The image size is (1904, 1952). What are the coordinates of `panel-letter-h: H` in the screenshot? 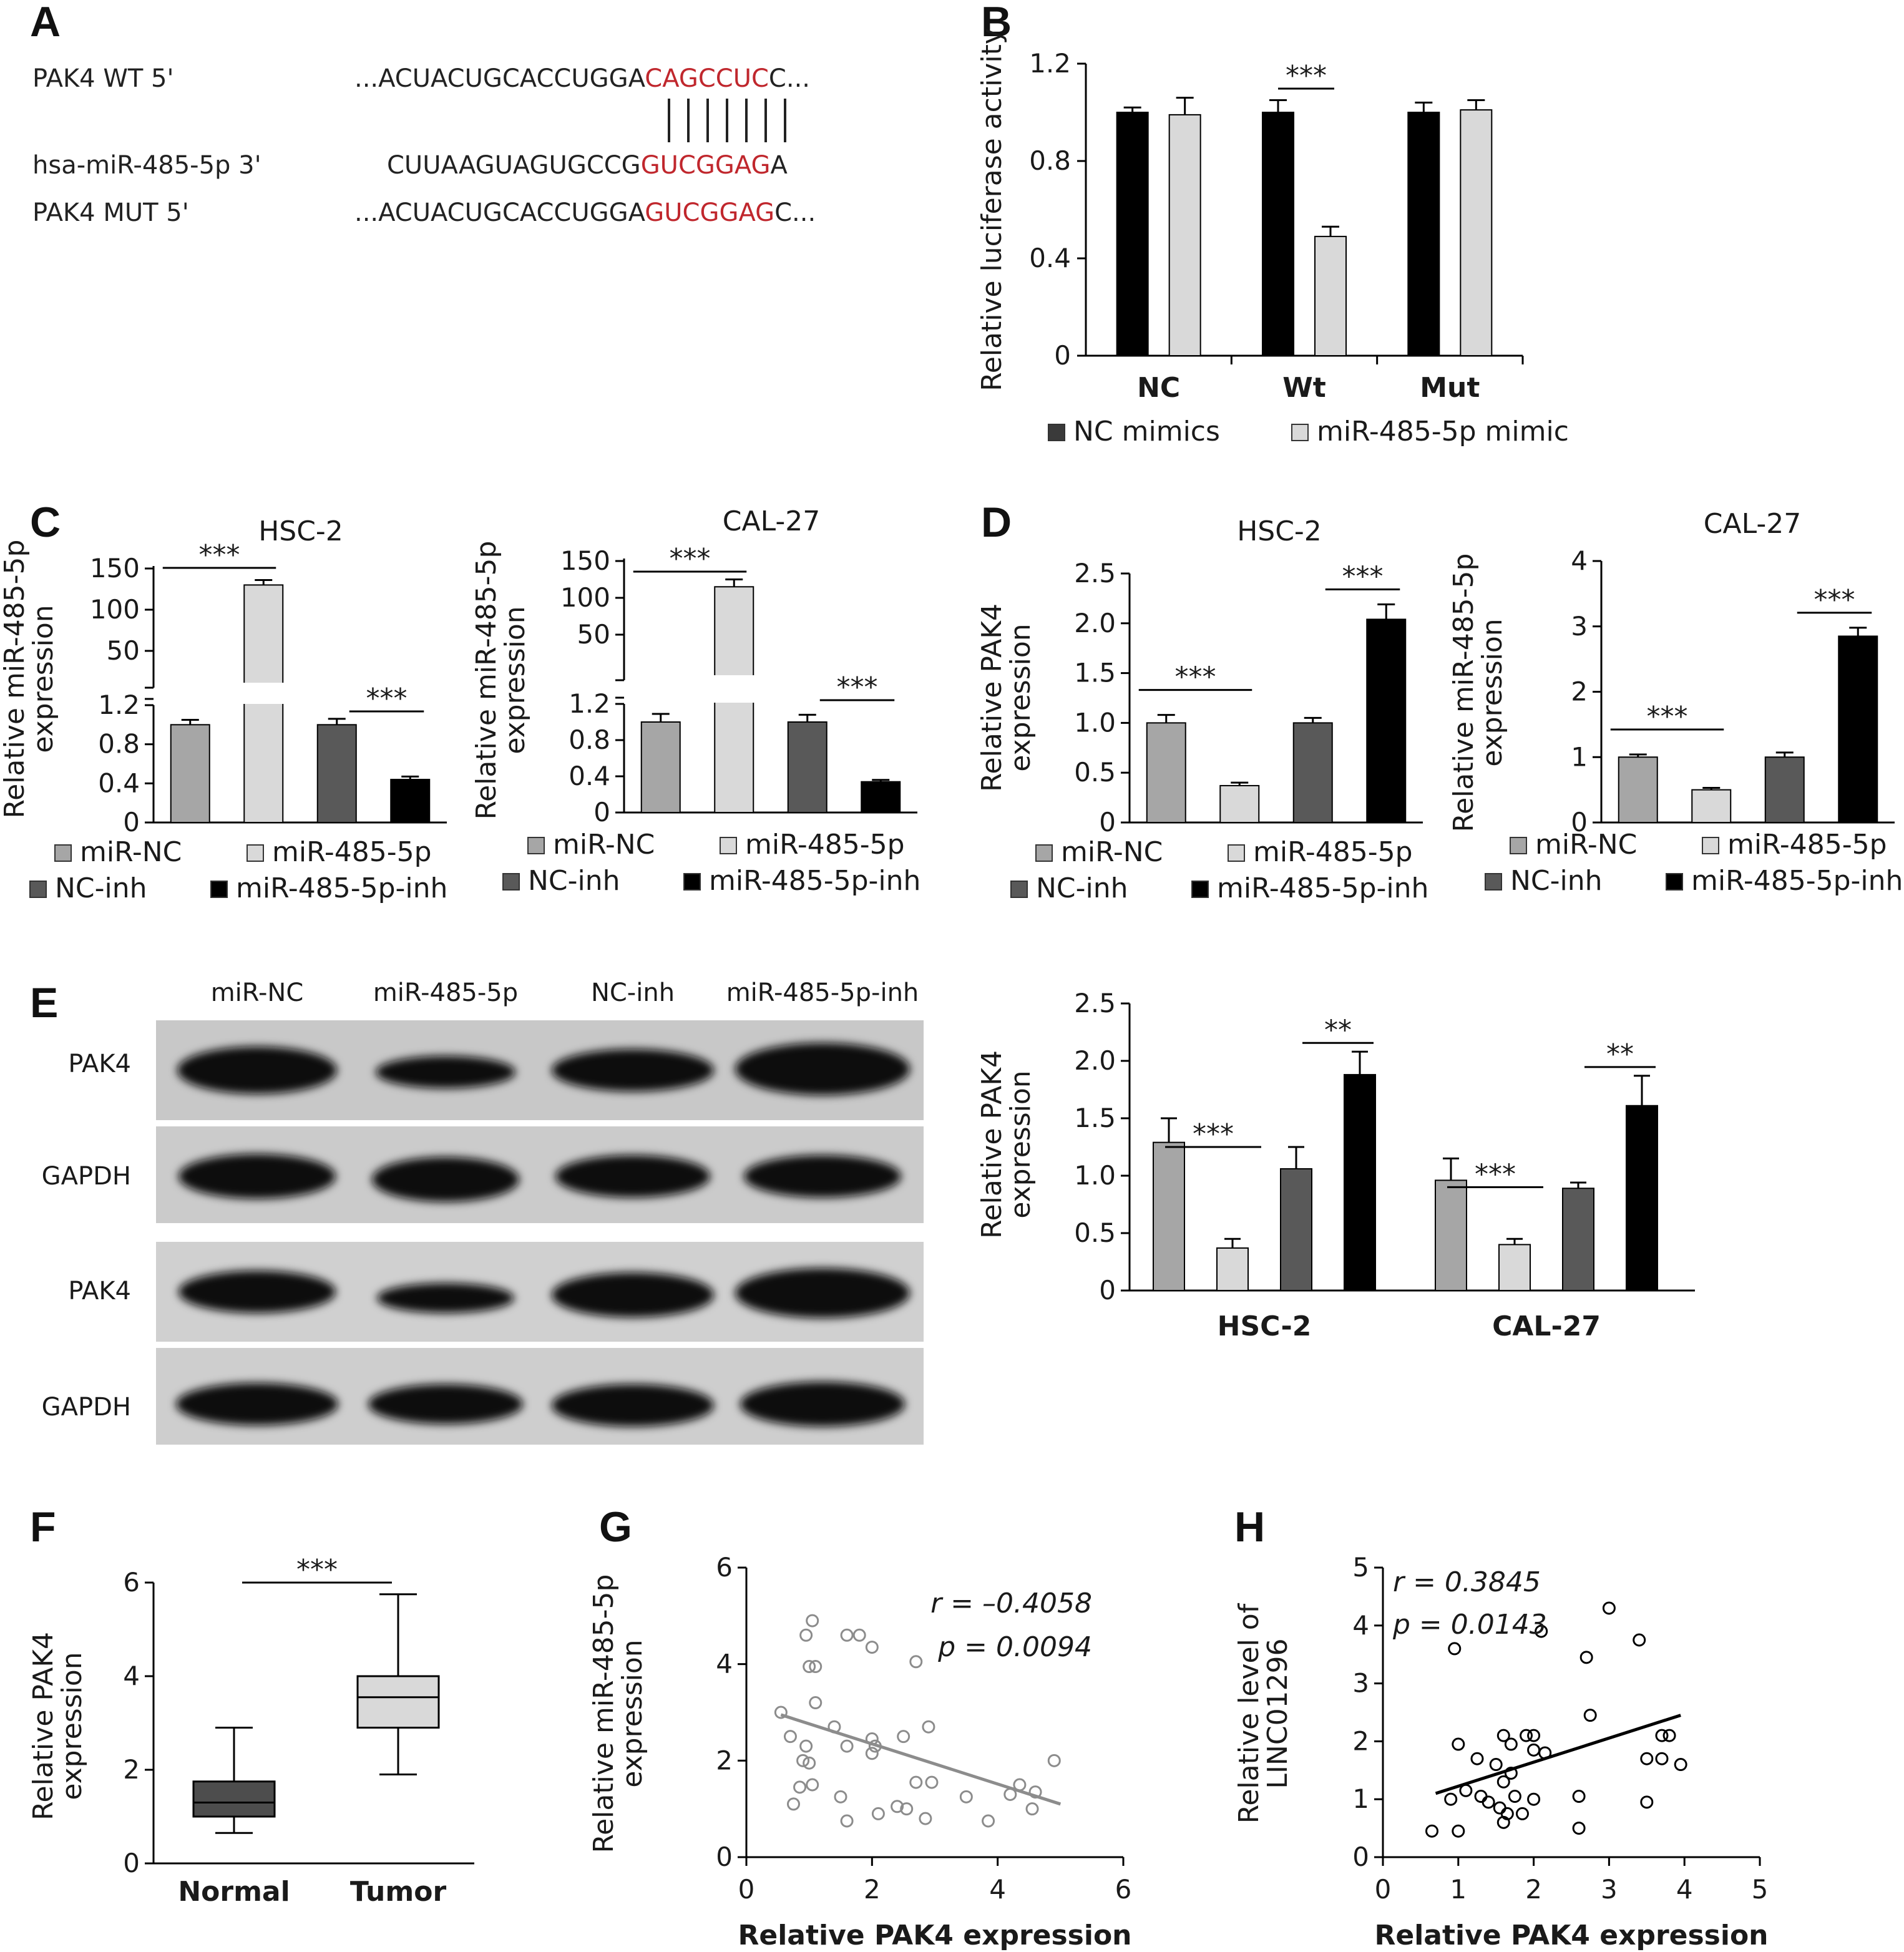 It's located at (1249, 1527).